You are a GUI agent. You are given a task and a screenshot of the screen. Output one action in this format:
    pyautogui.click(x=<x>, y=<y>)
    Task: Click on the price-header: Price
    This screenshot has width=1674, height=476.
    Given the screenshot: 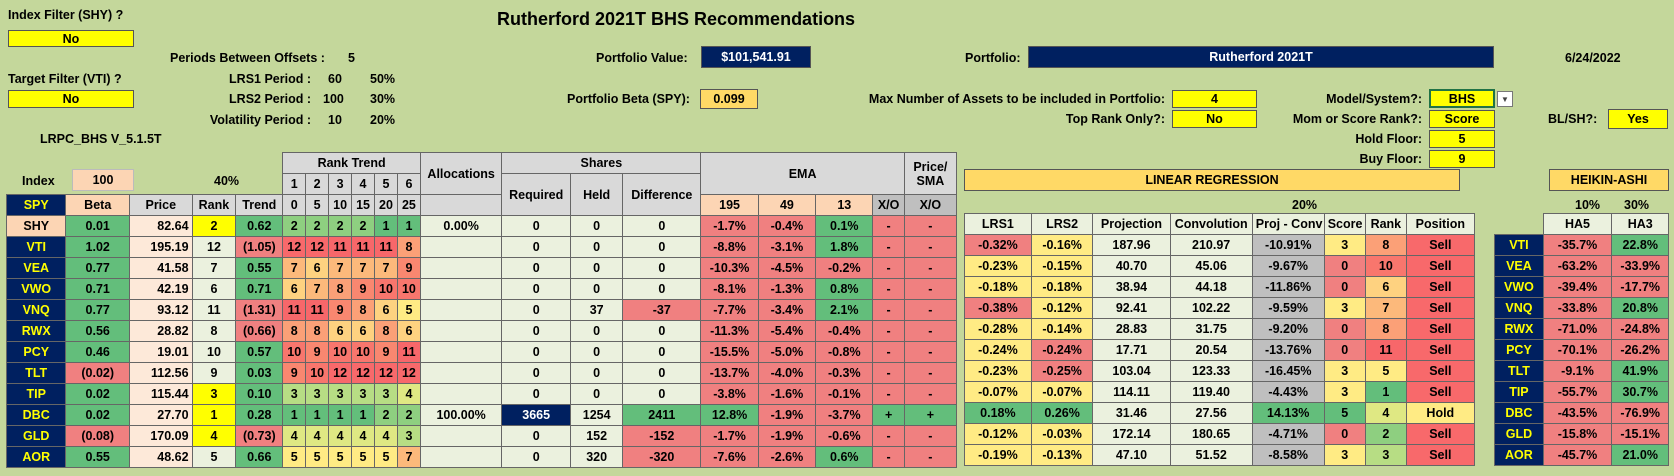 What is the action you would take?
    pyautogui.click(x=161, y=205)
    